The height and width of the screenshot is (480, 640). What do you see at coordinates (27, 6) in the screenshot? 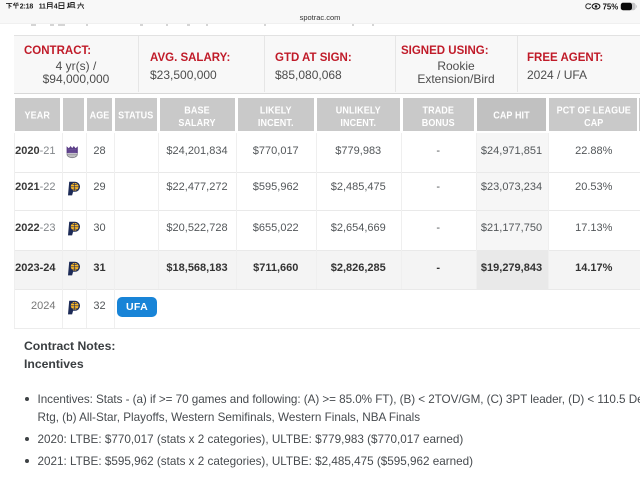
I see `svg-text: 2:18` at bounding box center [27, 6].